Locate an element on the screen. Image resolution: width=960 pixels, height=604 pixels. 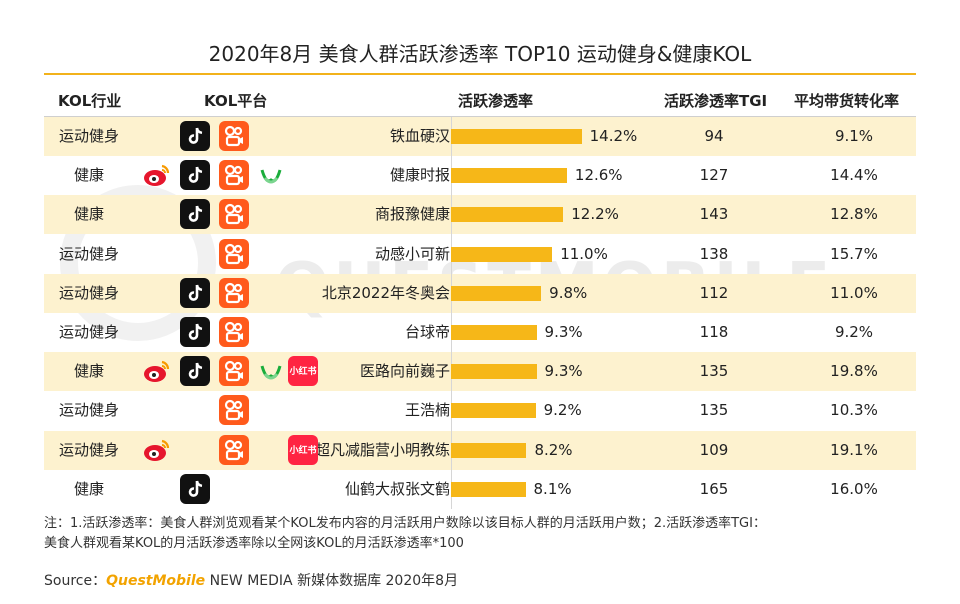
tgi-cell: 143 is located at coordinates (714, 214).